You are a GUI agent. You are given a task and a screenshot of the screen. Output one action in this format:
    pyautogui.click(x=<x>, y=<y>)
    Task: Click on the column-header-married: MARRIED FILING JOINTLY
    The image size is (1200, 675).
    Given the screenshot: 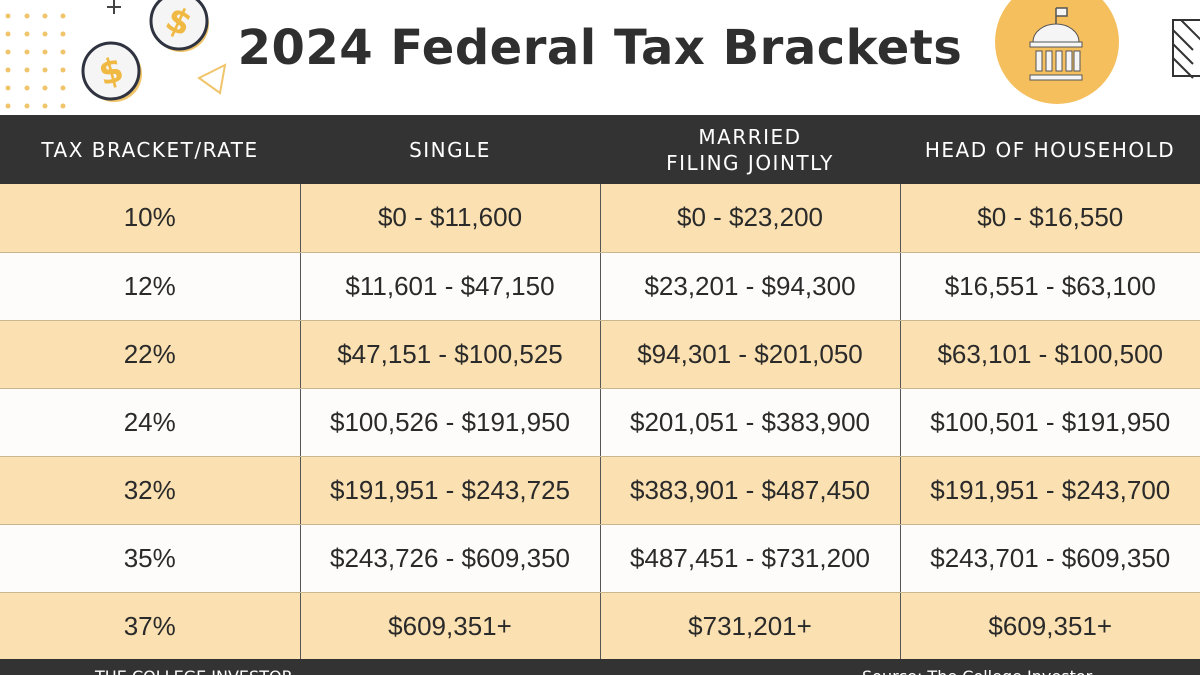 What is the action you would take?
    pyautogui.click(x=750, y=149)
    